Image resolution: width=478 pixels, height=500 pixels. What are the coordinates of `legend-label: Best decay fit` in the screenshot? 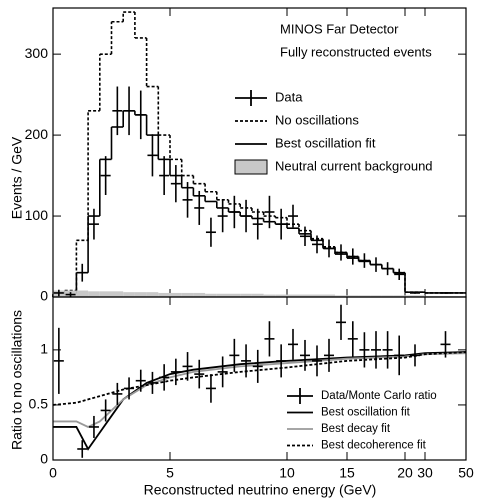 It's located at (356, 429).